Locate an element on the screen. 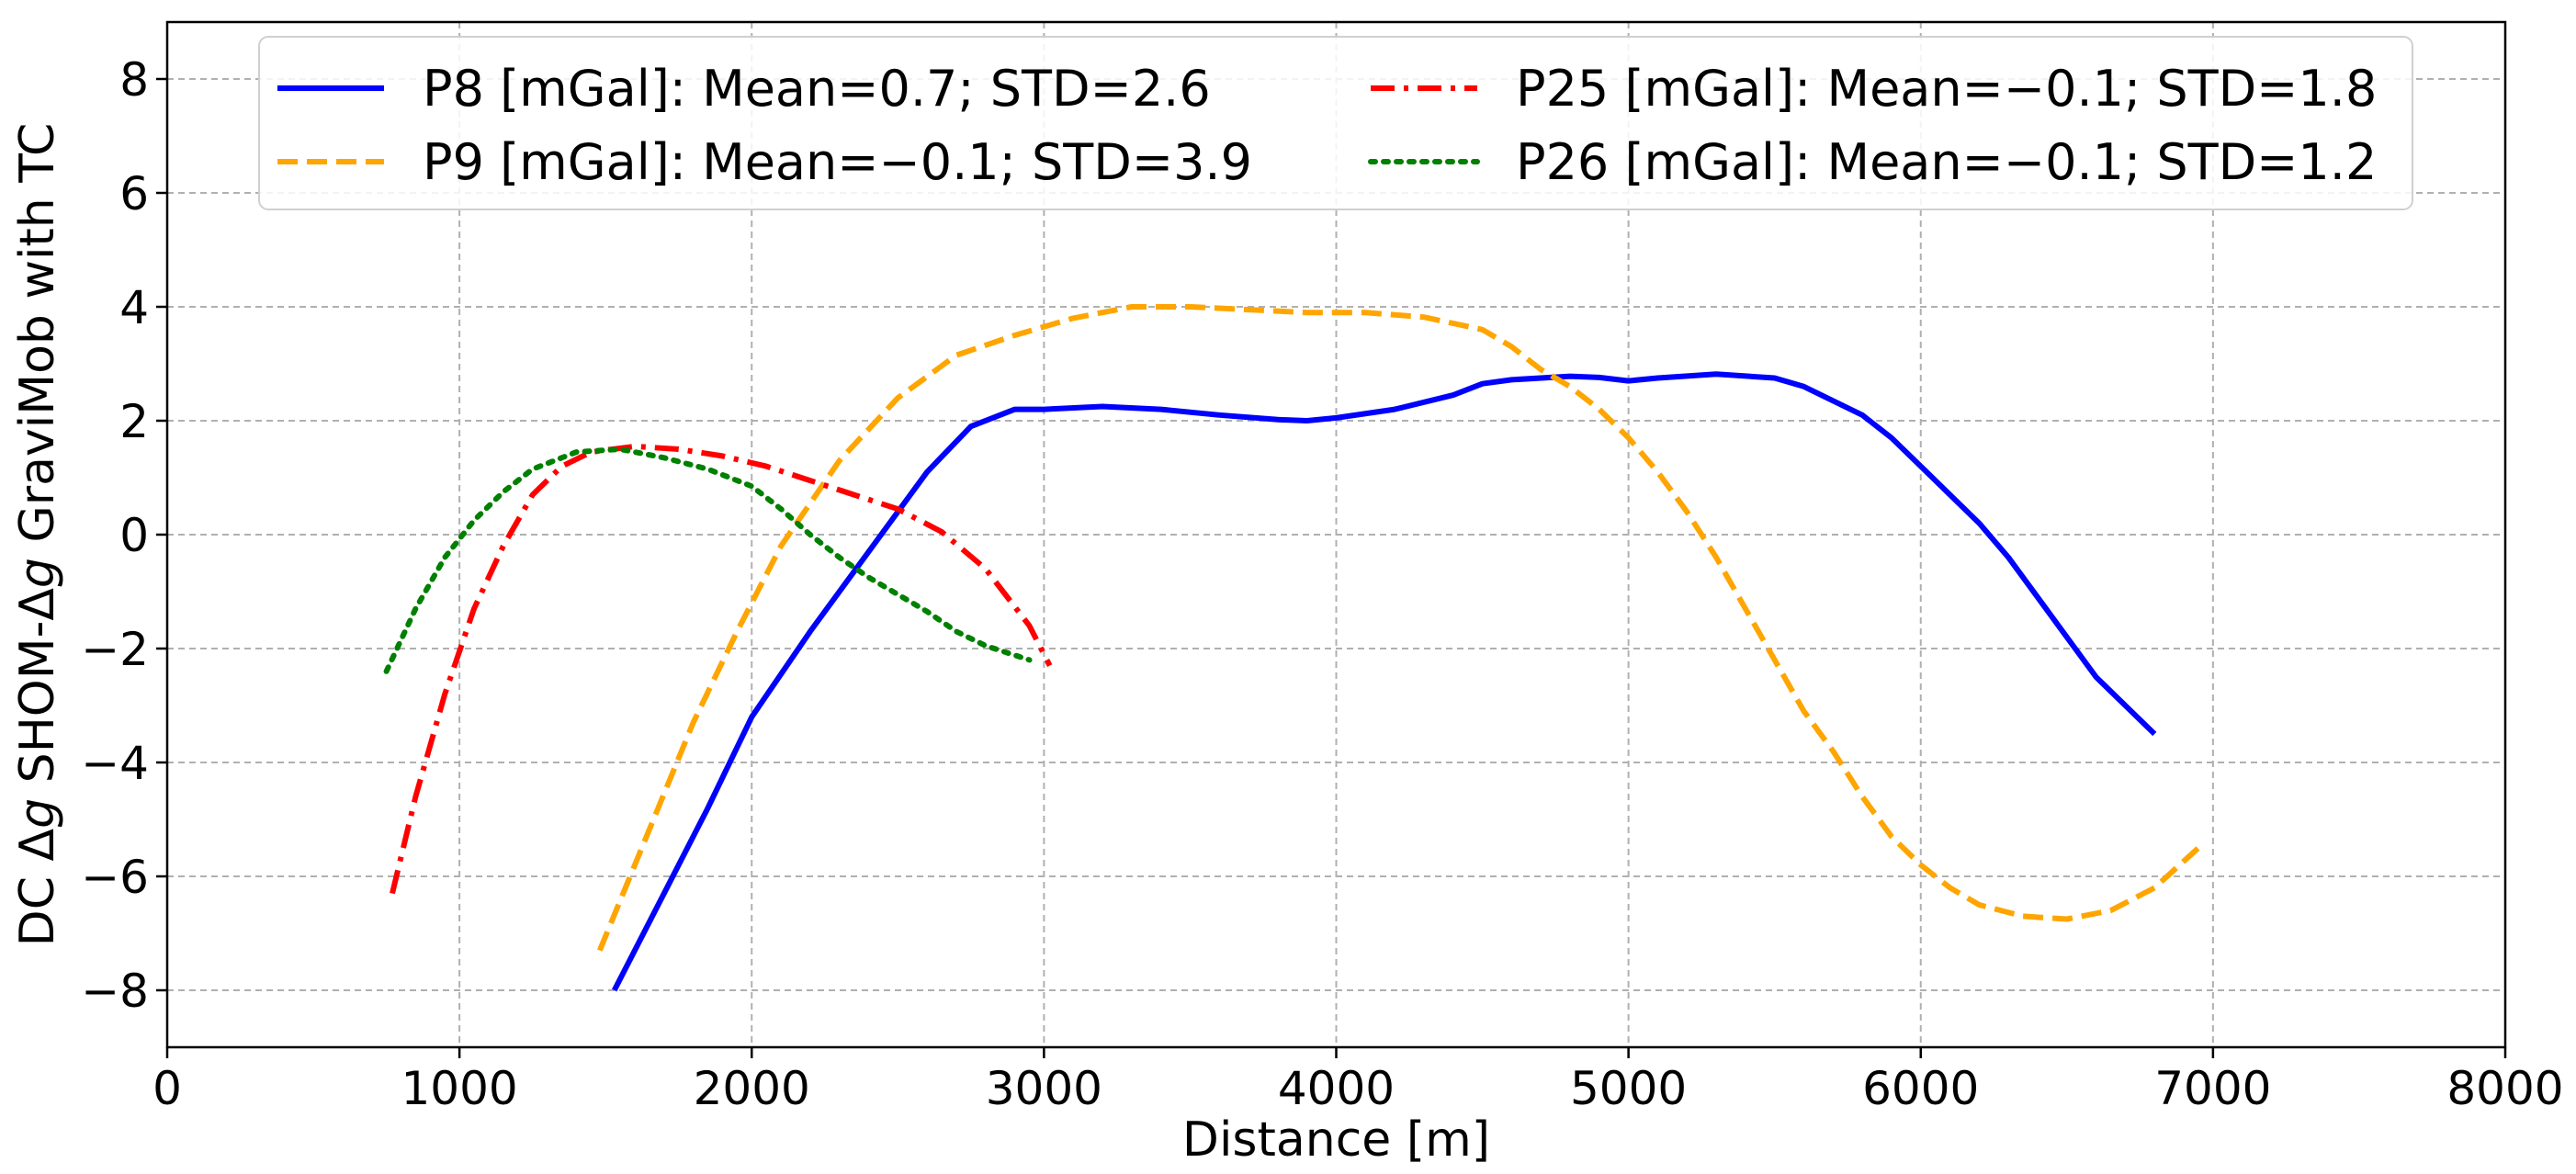 The height and width of the screenshot is (1174, 2576). y-tick-label: 6 is located at coordinates (134, 194).